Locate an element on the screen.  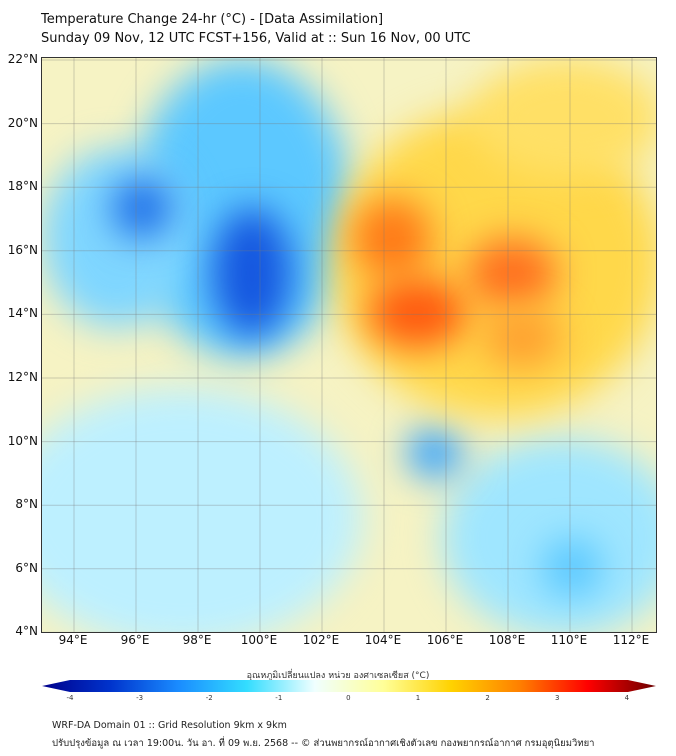
colorbar-gradient is located at coordinates (349, 686).